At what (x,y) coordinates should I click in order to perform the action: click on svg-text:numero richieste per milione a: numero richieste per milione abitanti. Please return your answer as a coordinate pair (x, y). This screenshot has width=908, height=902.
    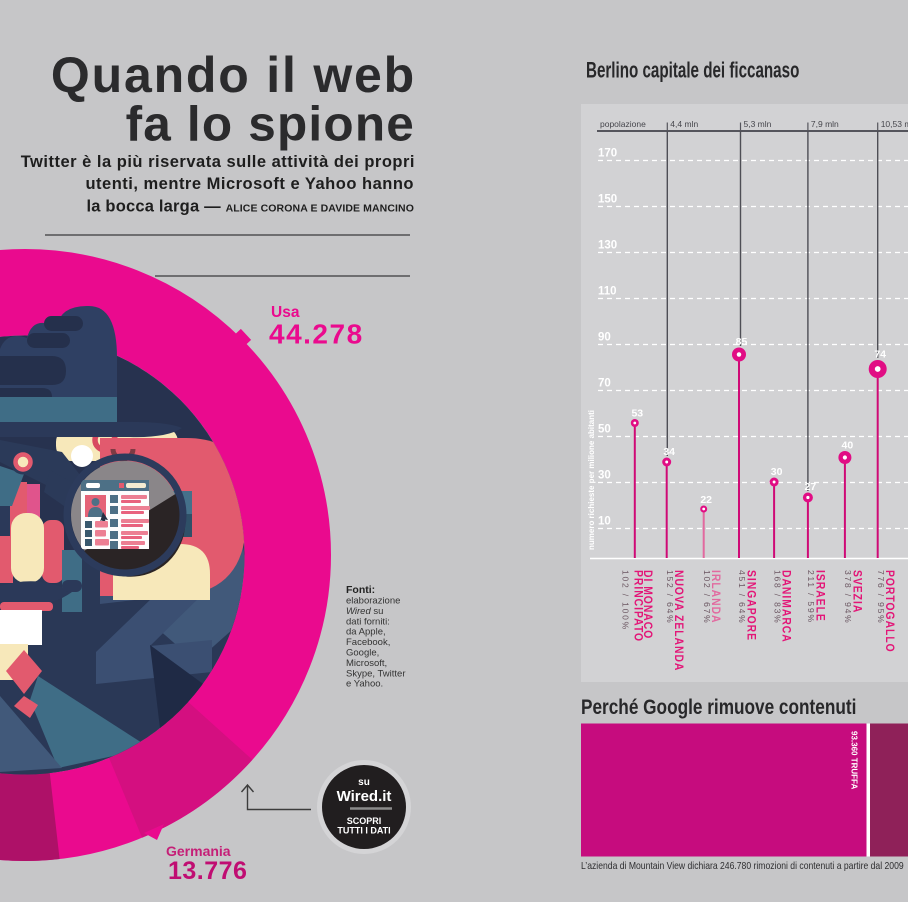
    Looking at the image, I should click on (591, 480).